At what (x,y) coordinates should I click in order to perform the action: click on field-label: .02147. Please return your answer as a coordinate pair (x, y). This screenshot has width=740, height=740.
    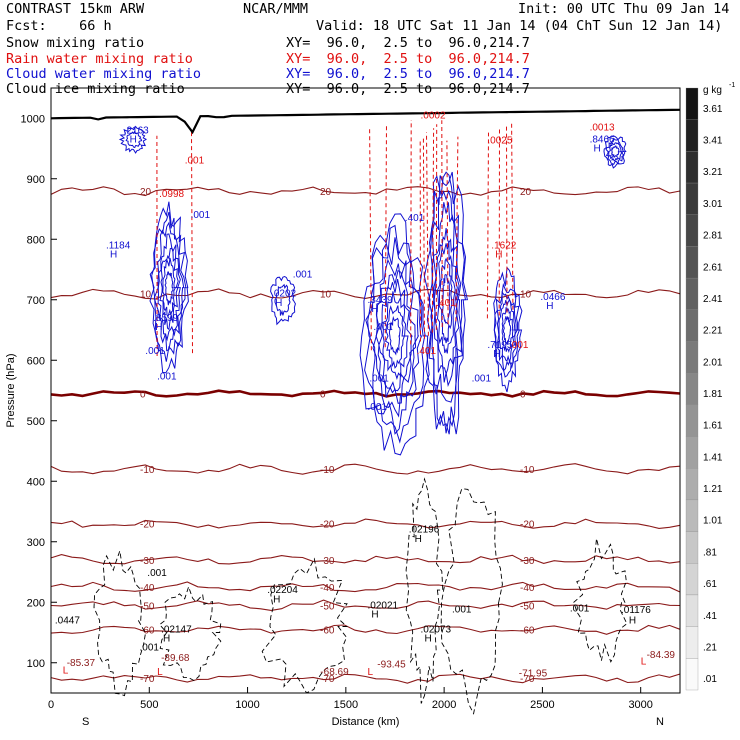
    Looking at the image, I should click on (176, 630).